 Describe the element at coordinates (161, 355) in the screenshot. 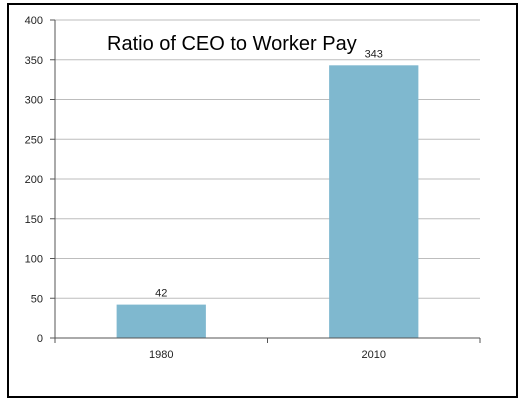

I see `x-tick-label-1980: 1980` at that location.